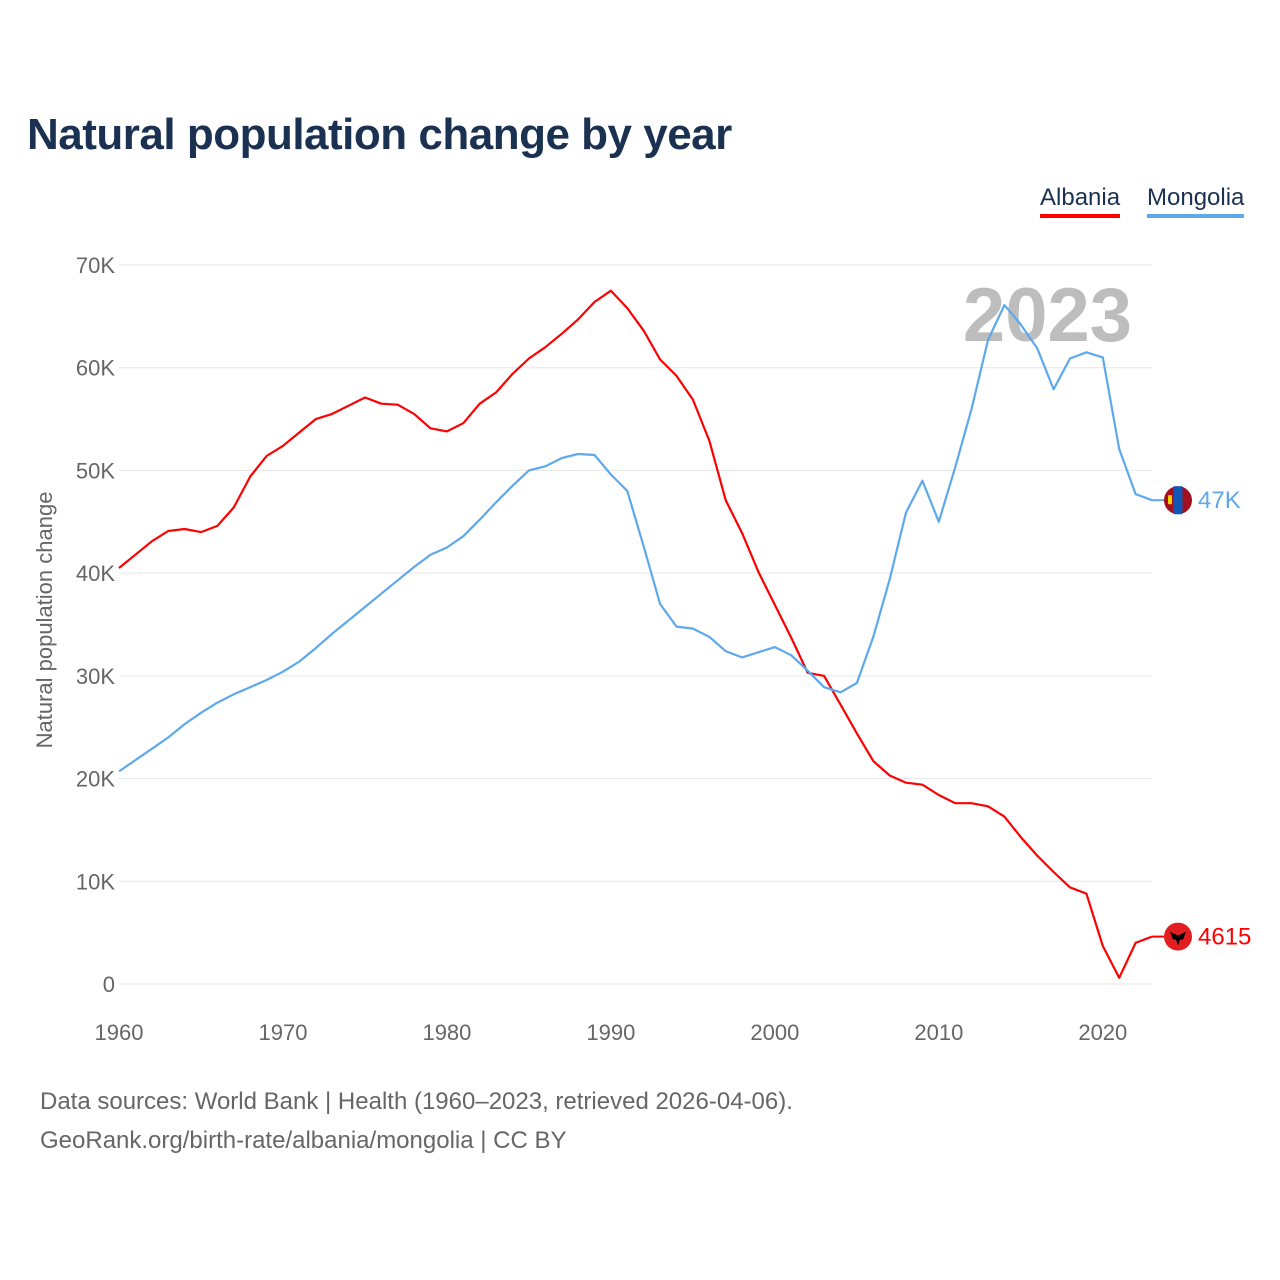 Image resolution: width=1280 pixels, height=1280 pixels. I want to click on y-tick-label: 20K, so click(95, 779).